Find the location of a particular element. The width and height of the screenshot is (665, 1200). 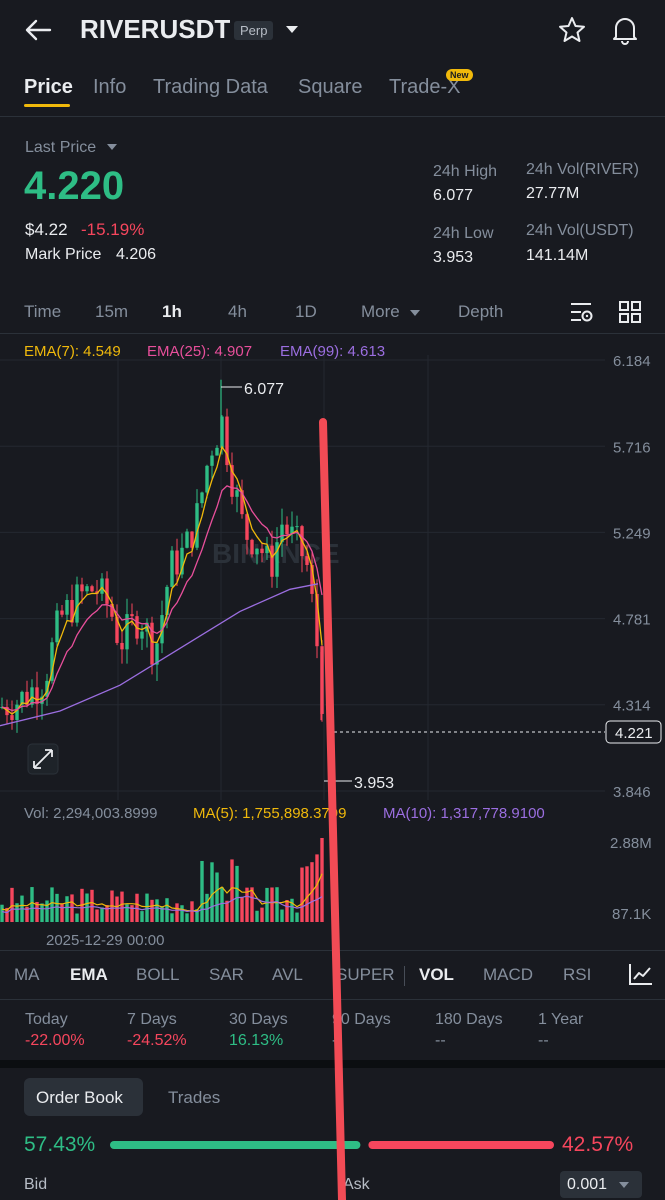

tab-price: Price is located at coordinates (48, 87).